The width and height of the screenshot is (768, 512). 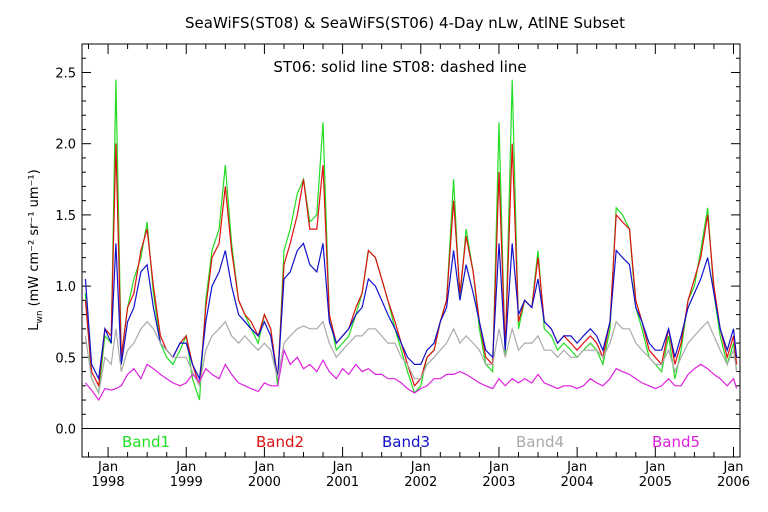 I want to click on x-tick-year: 2004, so click(x=577, y=482).